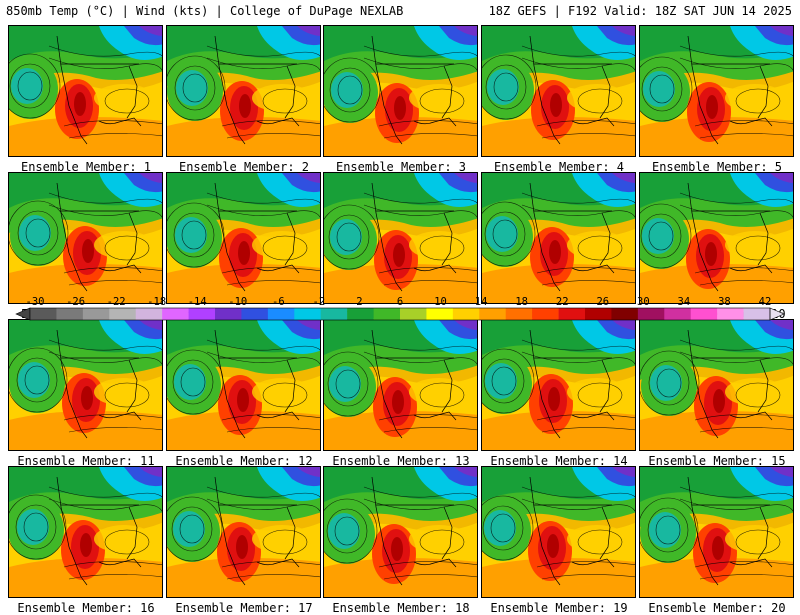  Describe the element at coordinates (359, 302) in the screenshot. I see `colorbar-tick-label: 2` at that location.